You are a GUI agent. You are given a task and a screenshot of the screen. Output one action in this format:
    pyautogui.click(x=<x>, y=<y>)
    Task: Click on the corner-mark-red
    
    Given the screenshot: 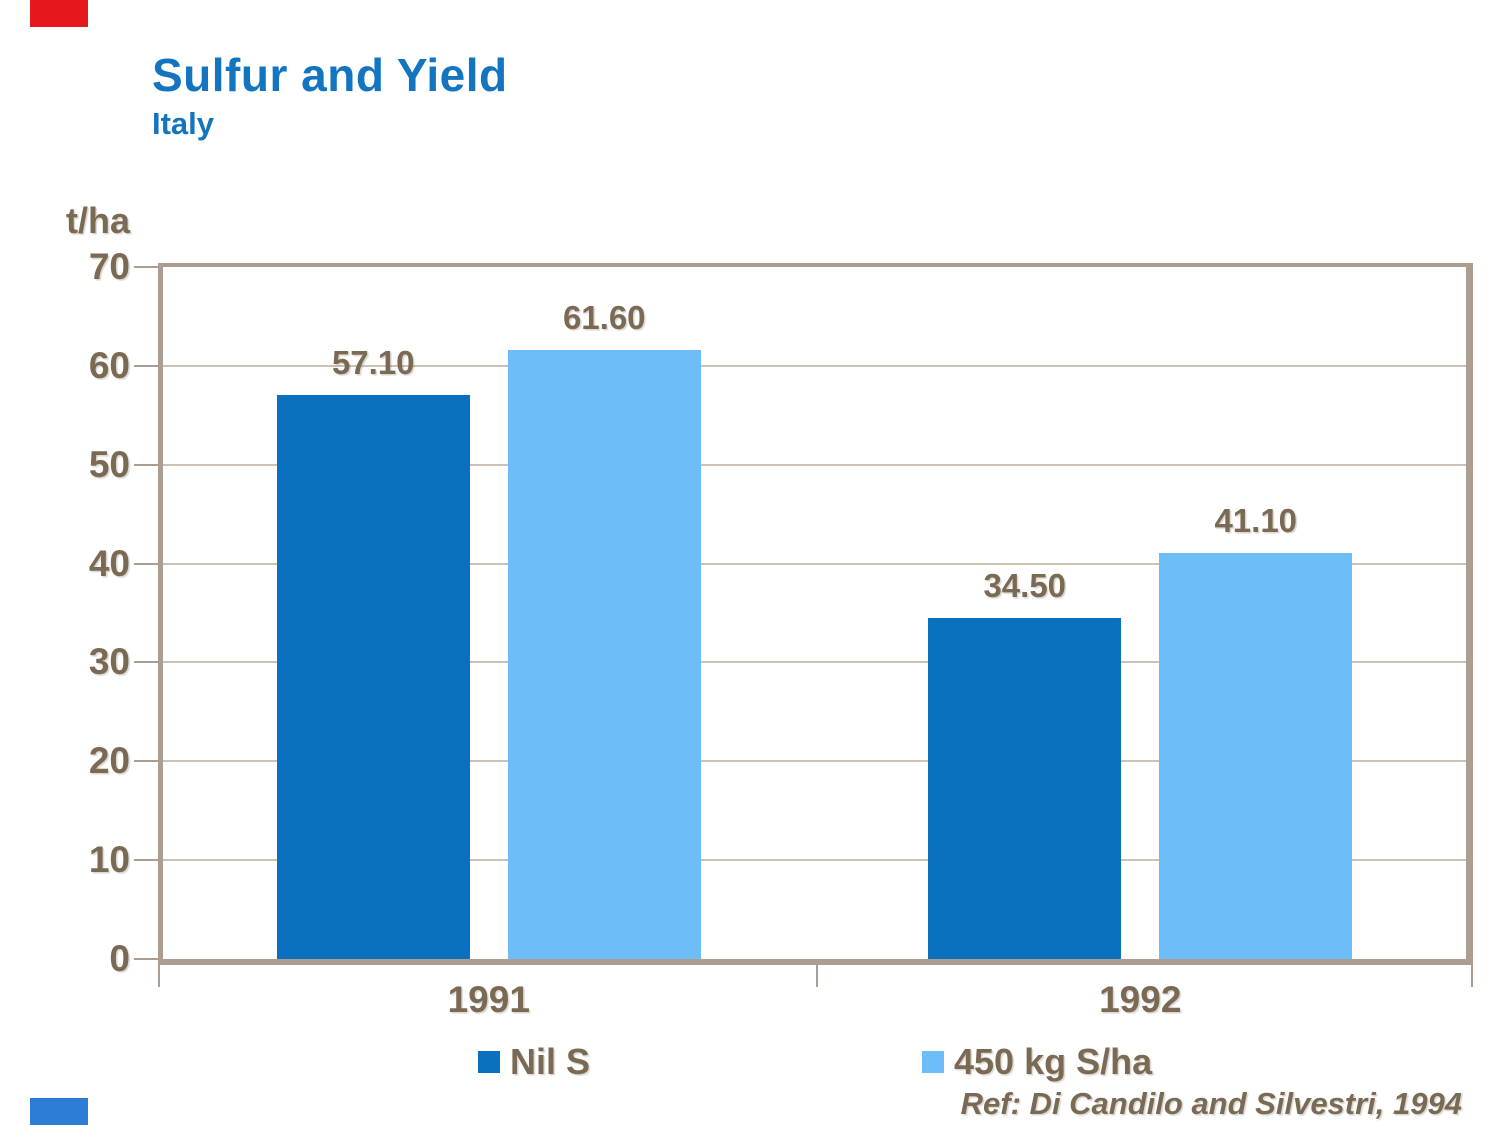 What is the action you would take?
    pyautogui.click(x=59, y=13)
    